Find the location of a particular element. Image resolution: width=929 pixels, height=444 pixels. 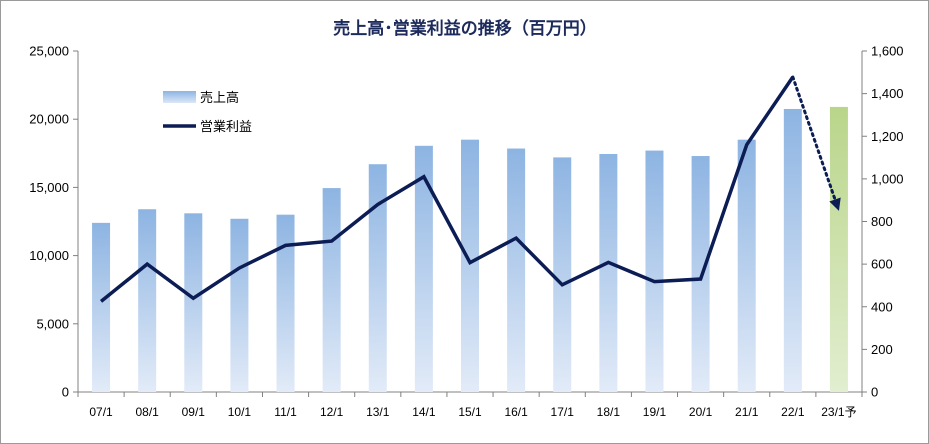

legend-profit-label: 営業利益 is located at coordinates (226, 127).